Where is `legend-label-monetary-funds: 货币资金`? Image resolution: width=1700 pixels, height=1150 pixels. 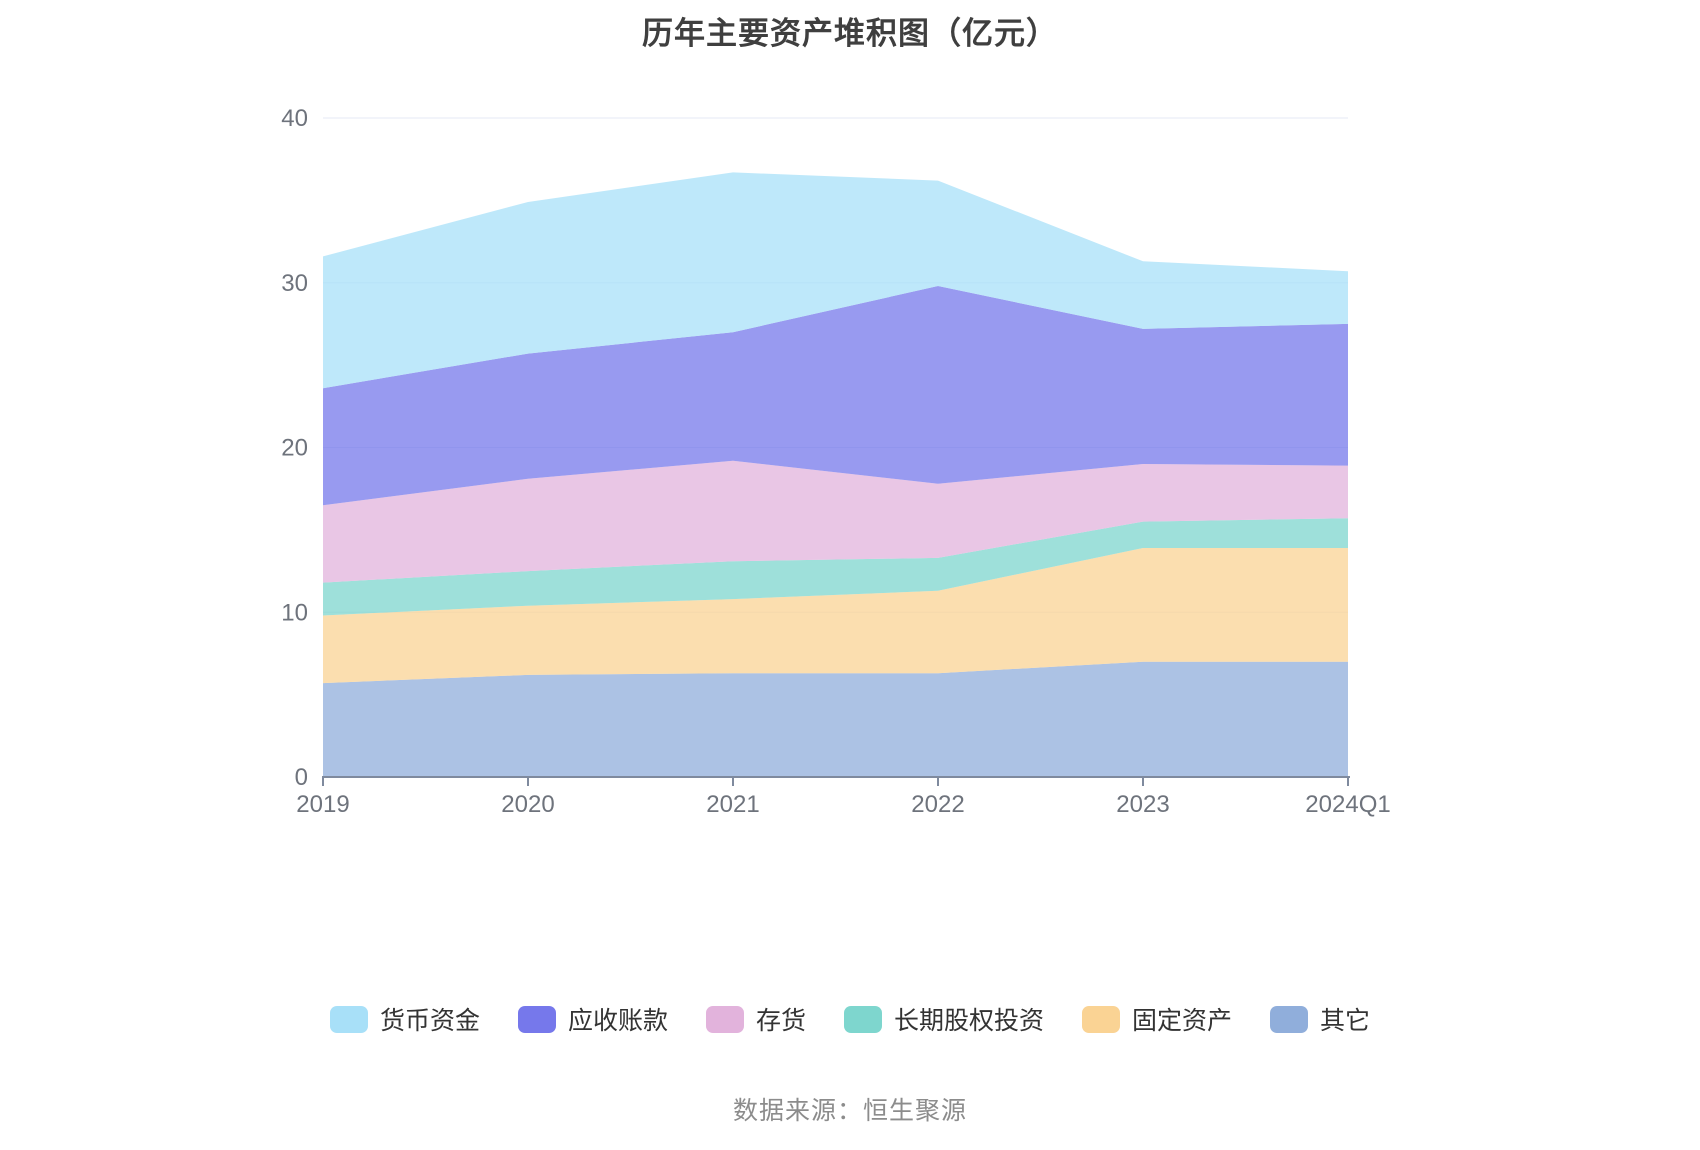 legend-label-monetary-funds: 货币资金 is located at coordinates (429, 1021).